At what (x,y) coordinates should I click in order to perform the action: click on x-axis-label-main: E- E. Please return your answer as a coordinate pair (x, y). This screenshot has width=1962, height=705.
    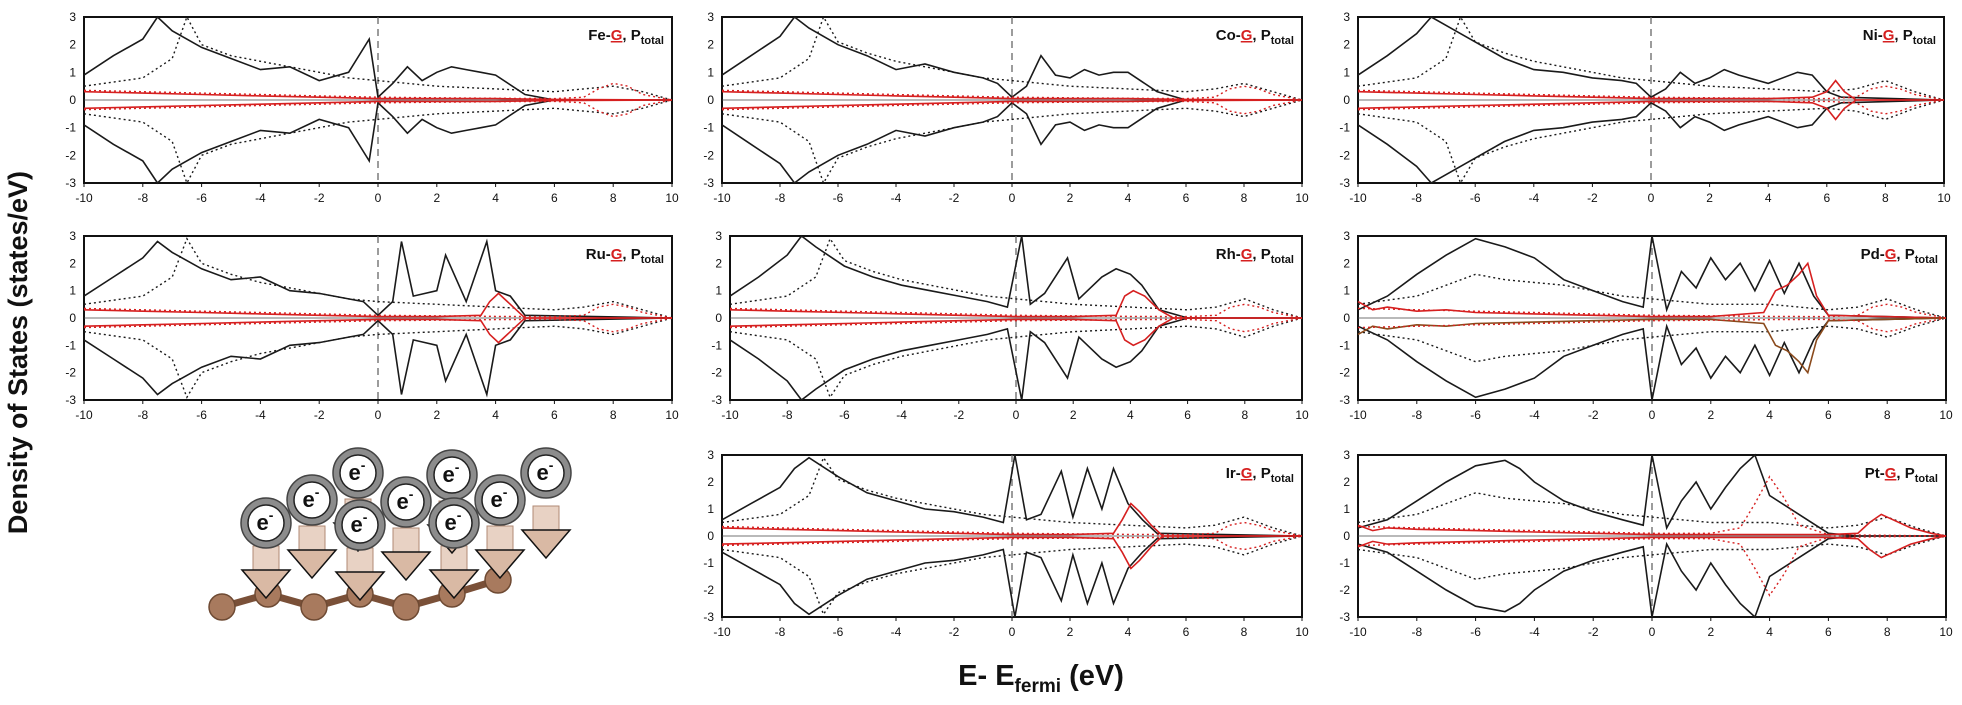
    Looking at the image, I should click on (986, 676).